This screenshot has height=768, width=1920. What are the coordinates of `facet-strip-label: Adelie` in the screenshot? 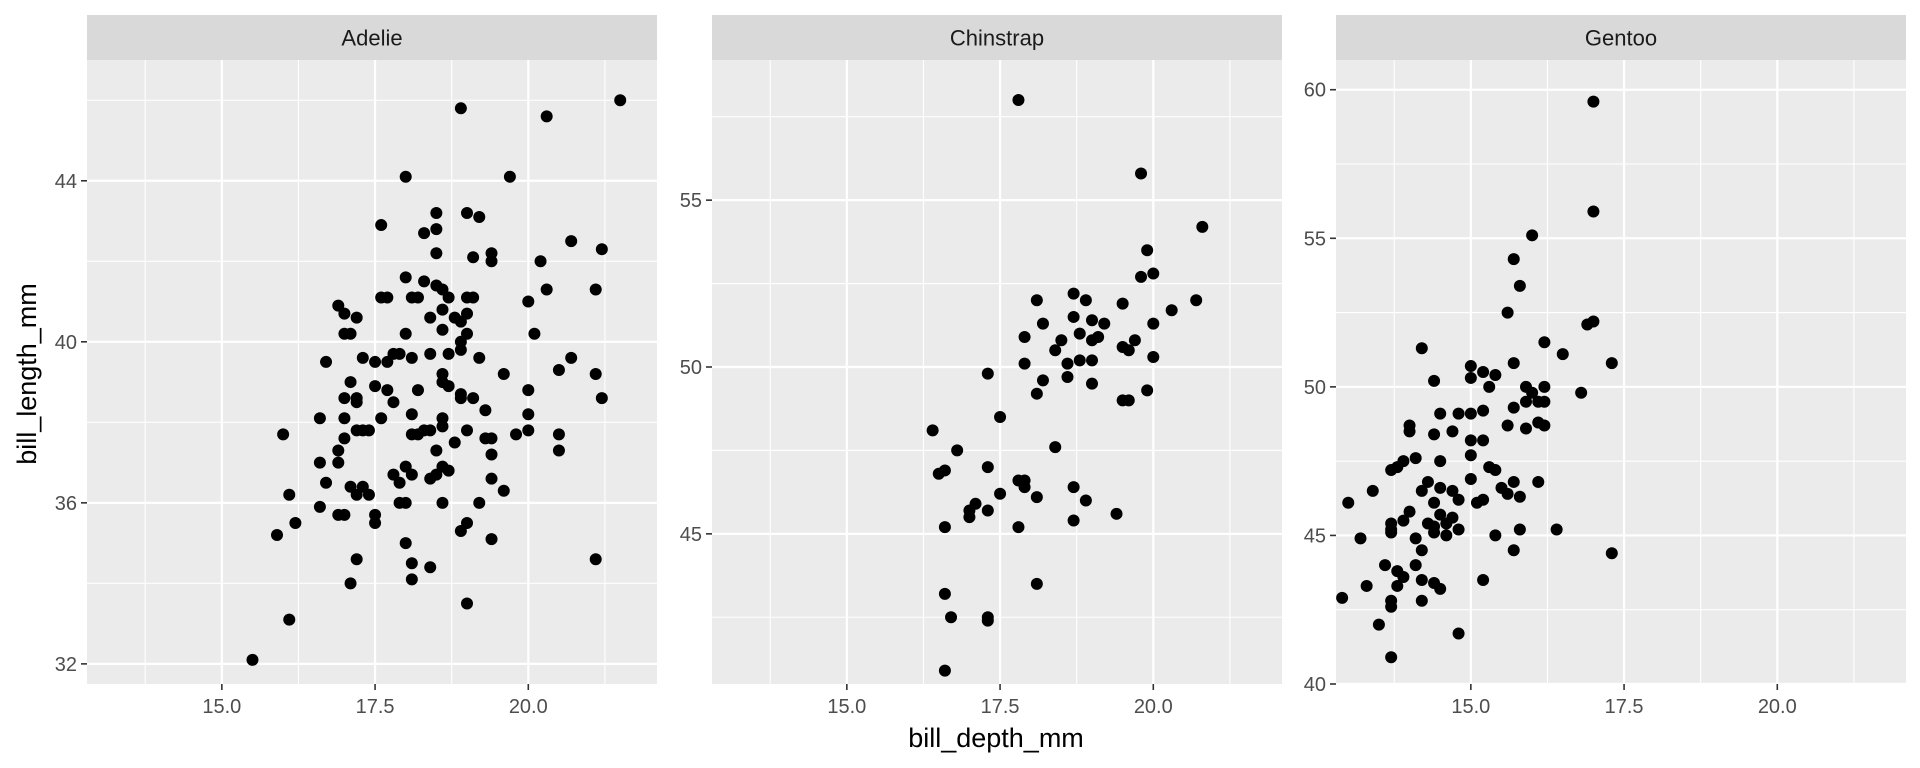 It's located at (371, 38).